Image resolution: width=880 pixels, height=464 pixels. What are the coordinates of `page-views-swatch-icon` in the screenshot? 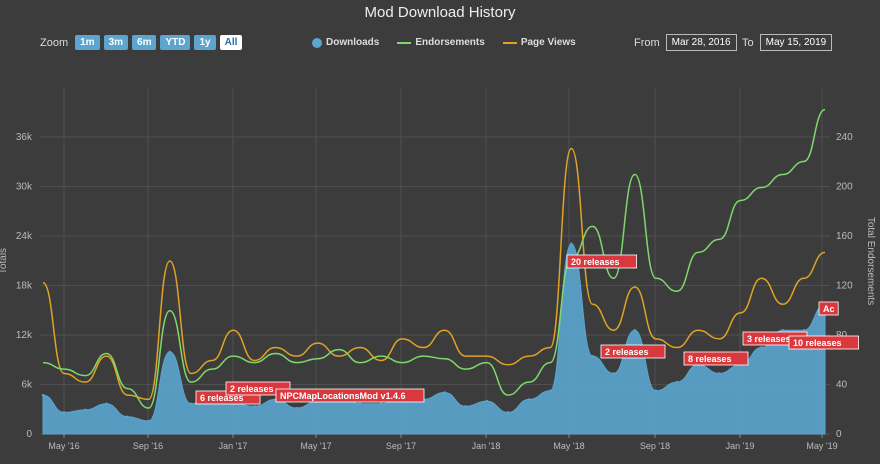 It's located at (509, 42).